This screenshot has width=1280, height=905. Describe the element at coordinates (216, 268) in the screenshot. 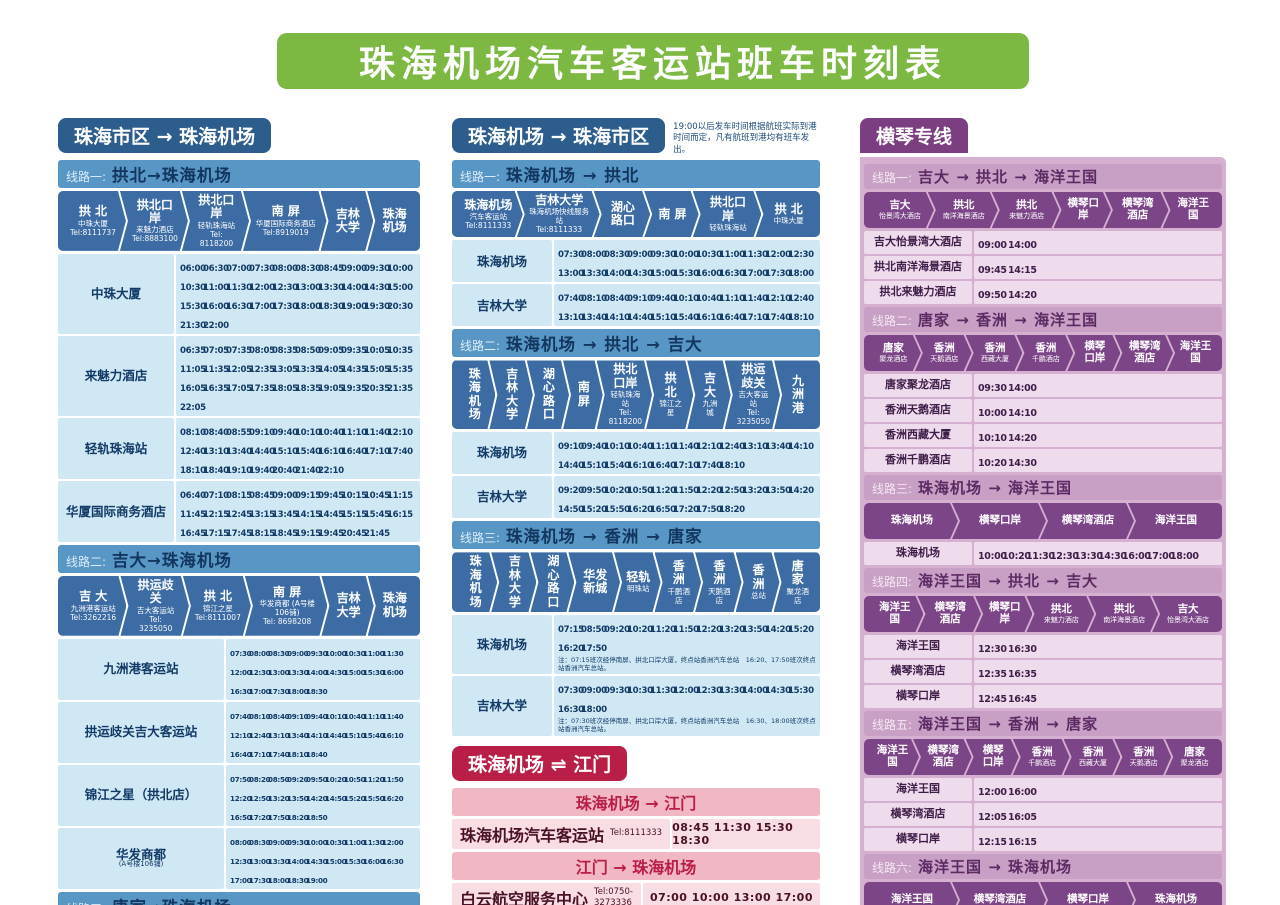

I see `time-cell: 06:30` at that location.